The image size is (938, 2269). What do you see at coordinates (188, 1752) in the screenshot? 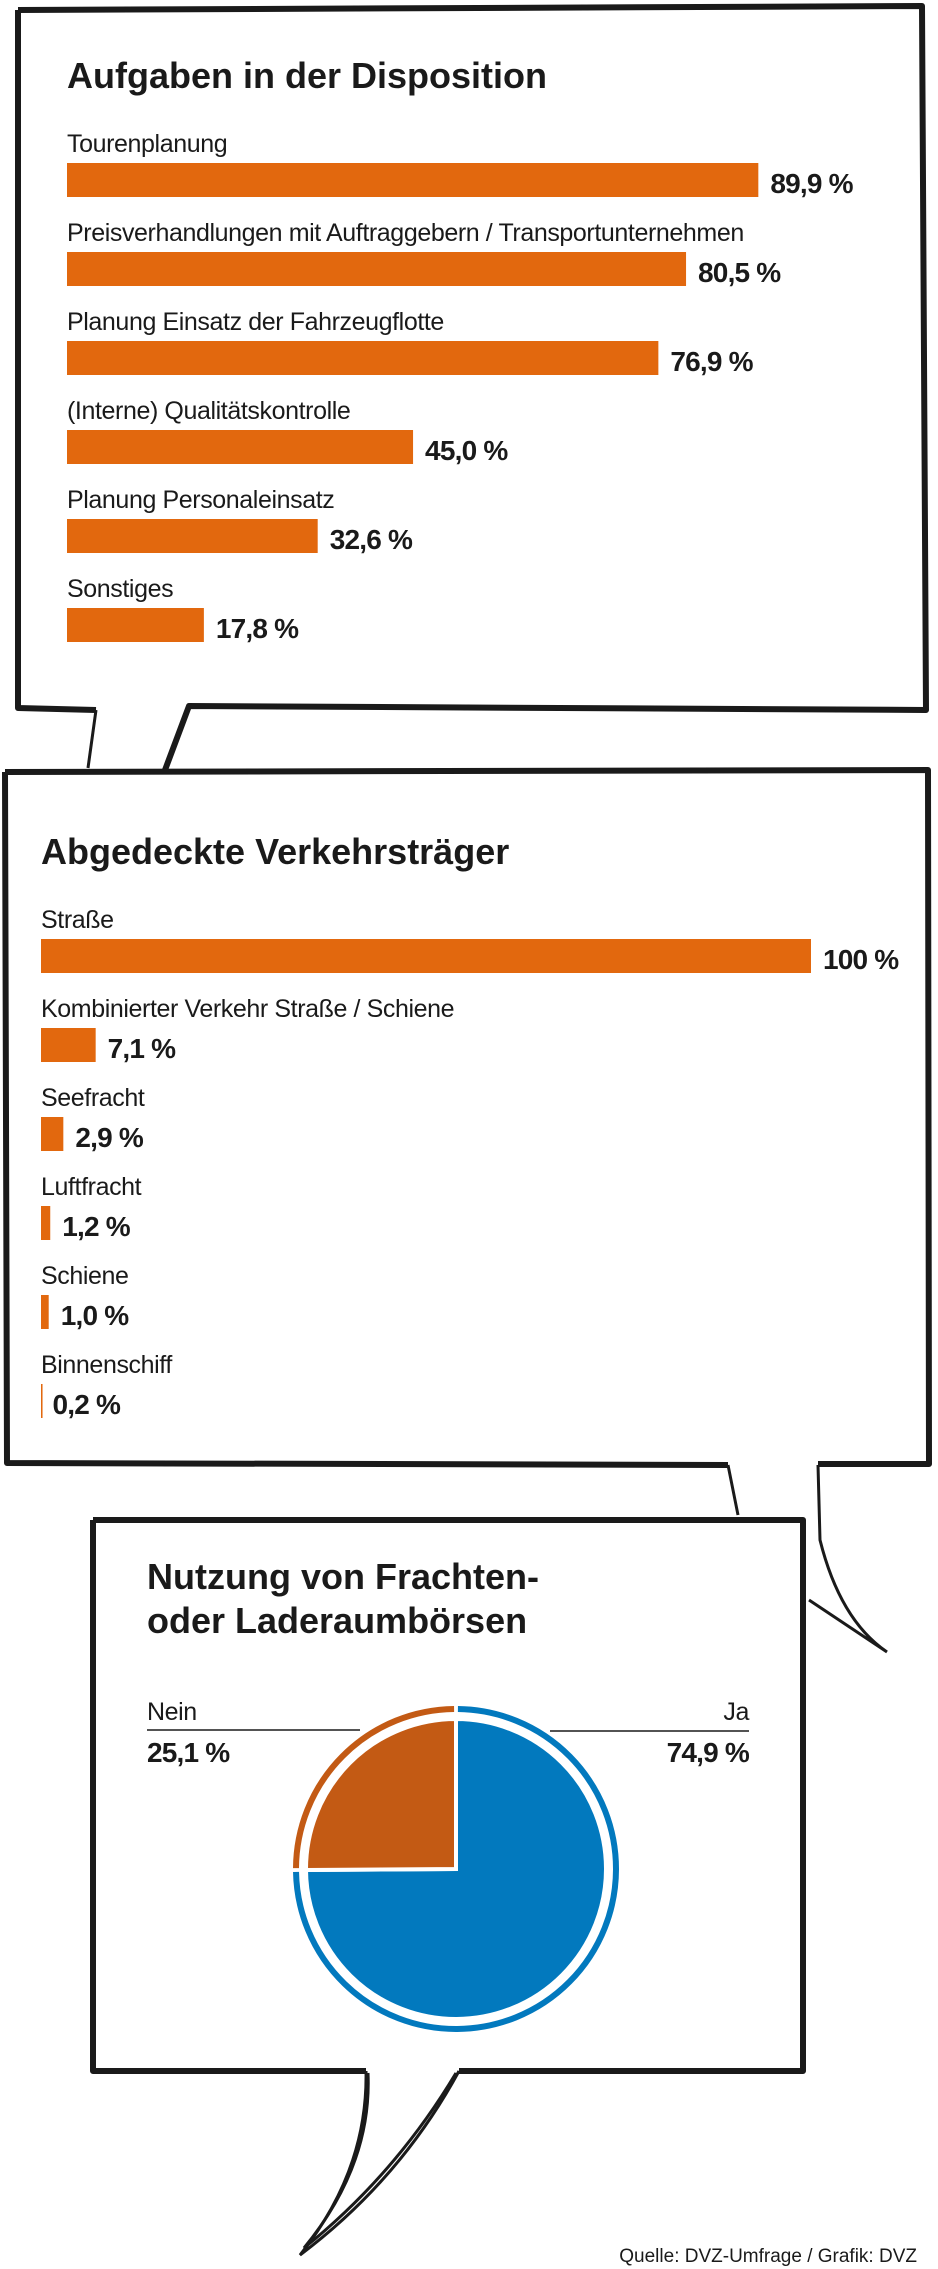
I see `pie-value-nein: 25,1 %` at bounding box center [188, 1752].